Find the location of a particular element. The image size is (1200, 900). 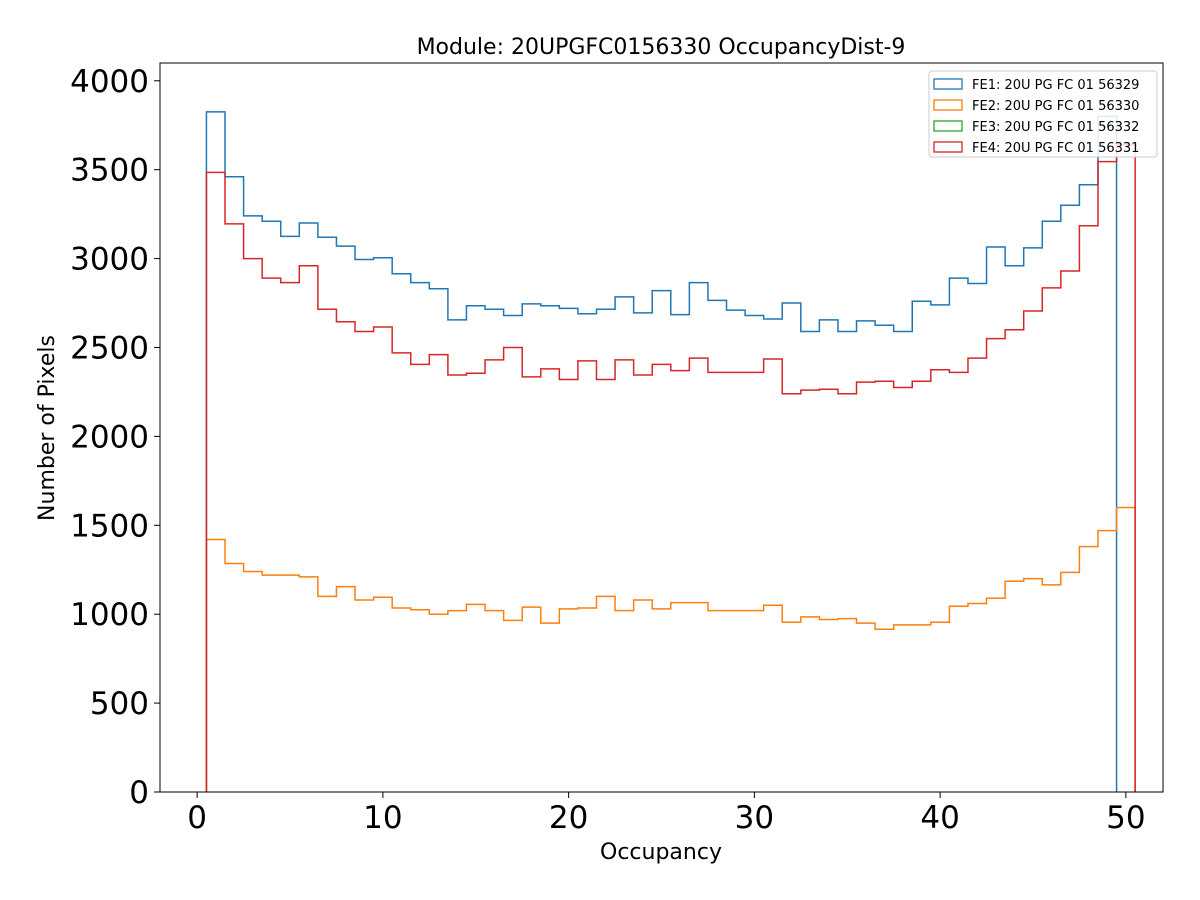

y-tick-label: 2500 is located at coordinates (109, 348).